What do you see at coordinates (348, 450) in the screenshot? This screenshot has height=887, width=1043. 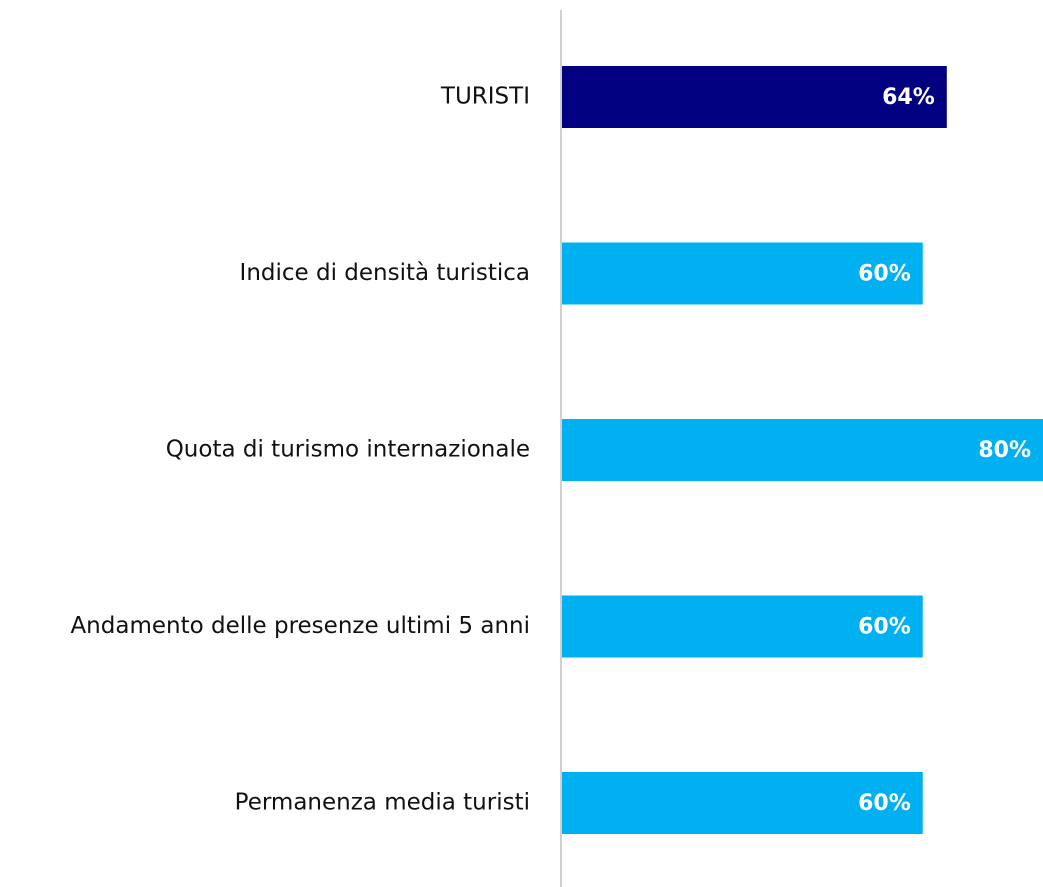 I see `category-label: Quota di turismo internazionale` at bounding box center [348, 450].